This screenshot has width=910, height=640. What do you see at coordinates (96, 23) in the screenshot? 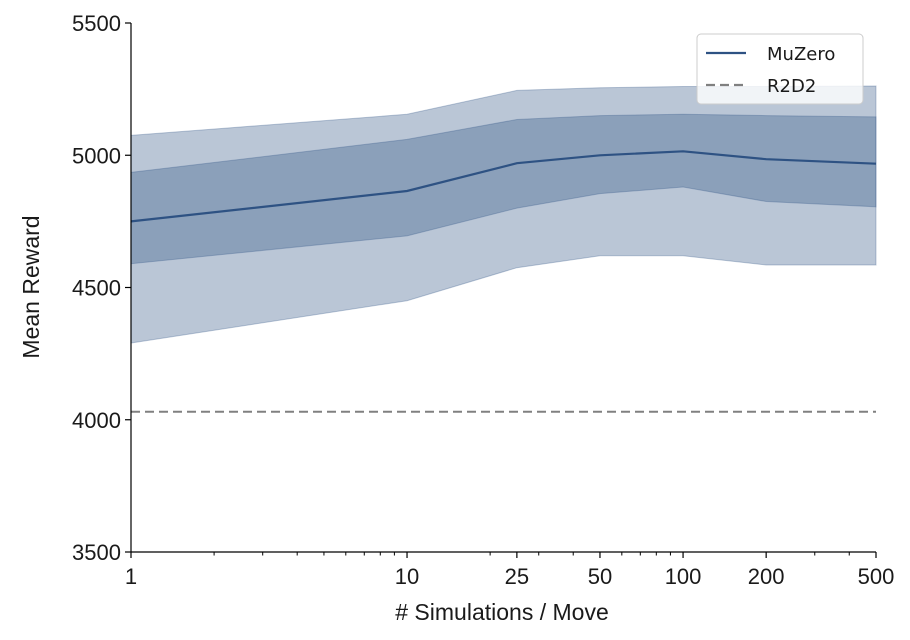
I see `y-tick-label: 5500` at bounding box center [96, 23].